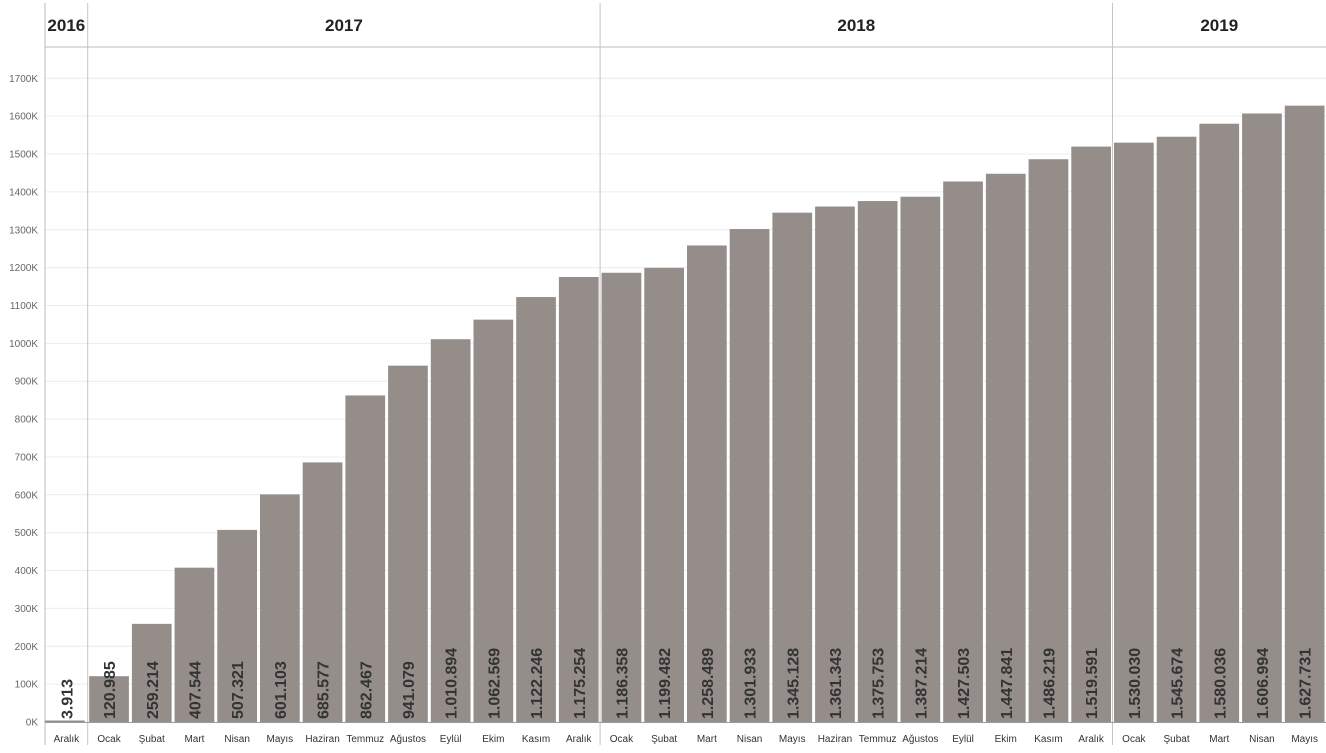 Image resolution: width=1326 pixels, height=753 pixels. Describe the element at coordinates (494, 683) in the screenshot. I see `value-label: 1.062.569` at that location.